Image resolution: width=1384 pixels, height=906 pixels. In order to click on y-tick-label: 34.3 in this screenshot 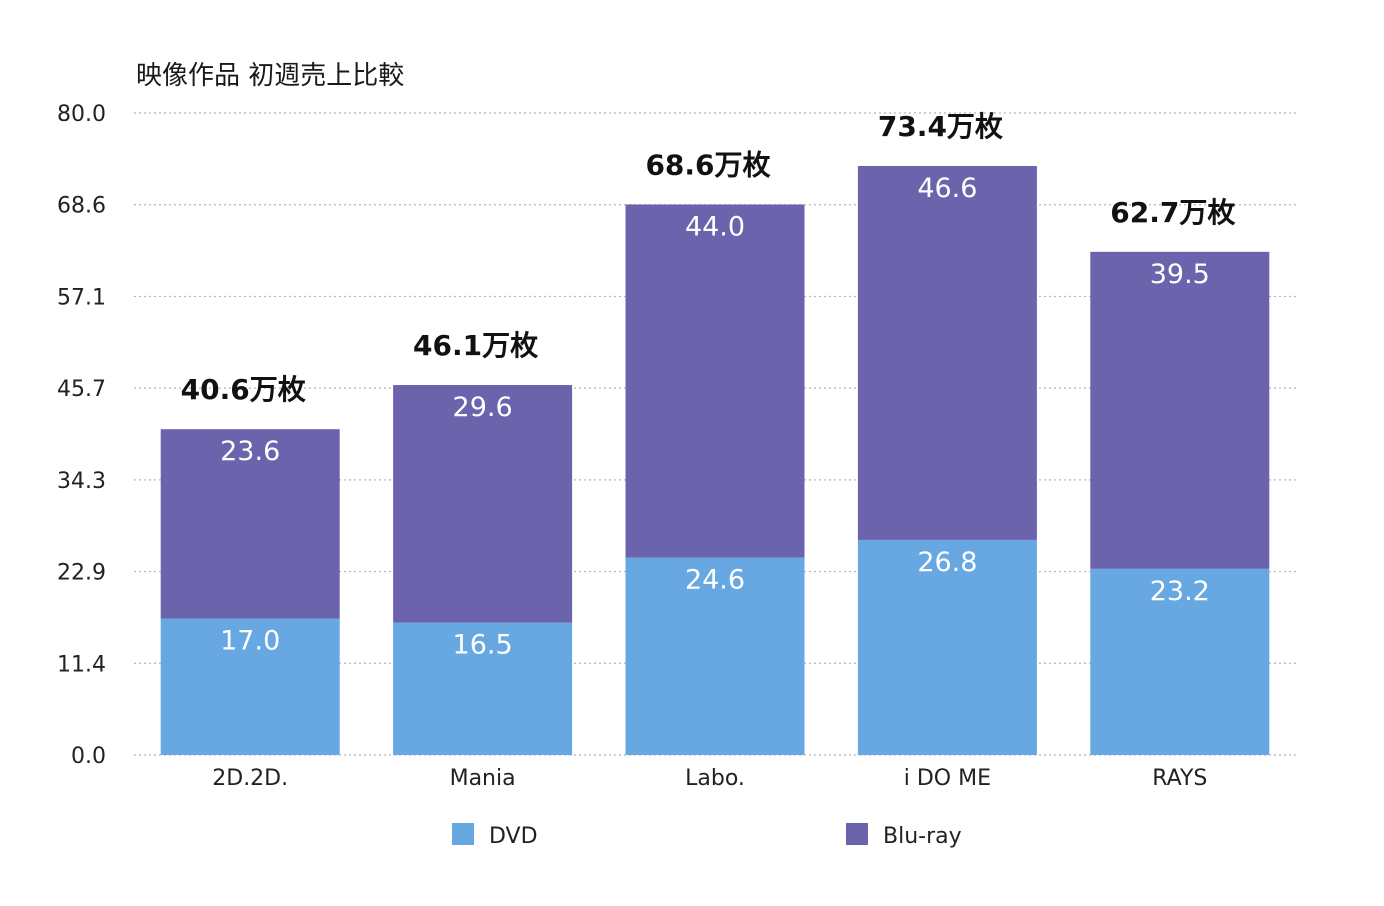, I will do `click(81, 481)`.